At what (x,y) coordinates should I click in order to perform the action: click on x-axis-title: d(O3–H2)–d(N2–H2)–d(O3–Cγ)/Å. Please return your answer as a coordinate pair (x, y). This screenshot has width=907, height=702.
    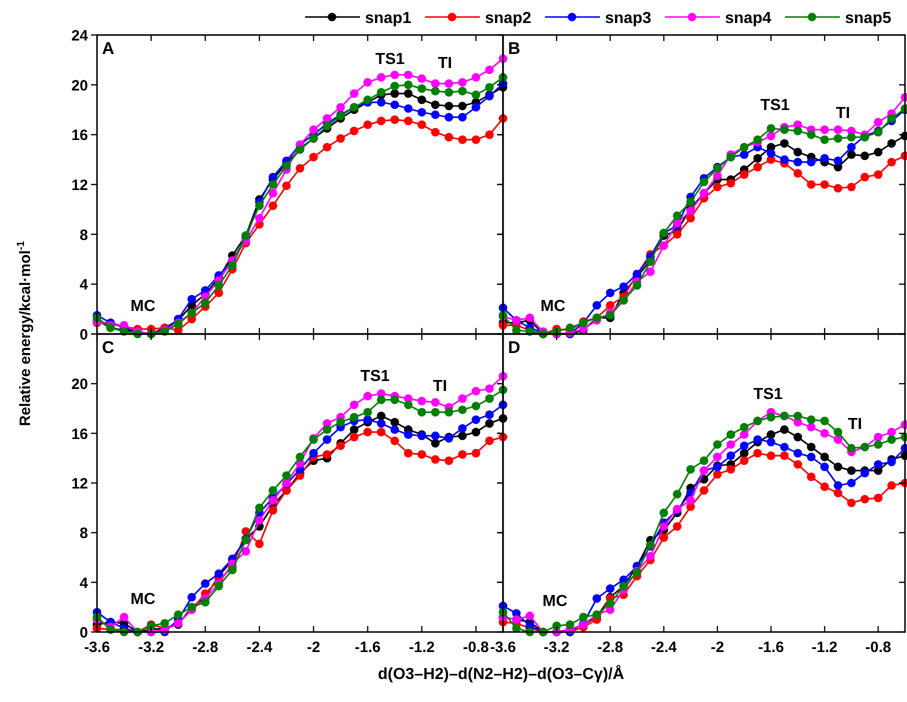
    Looking at the image, I should click on (501, 673).